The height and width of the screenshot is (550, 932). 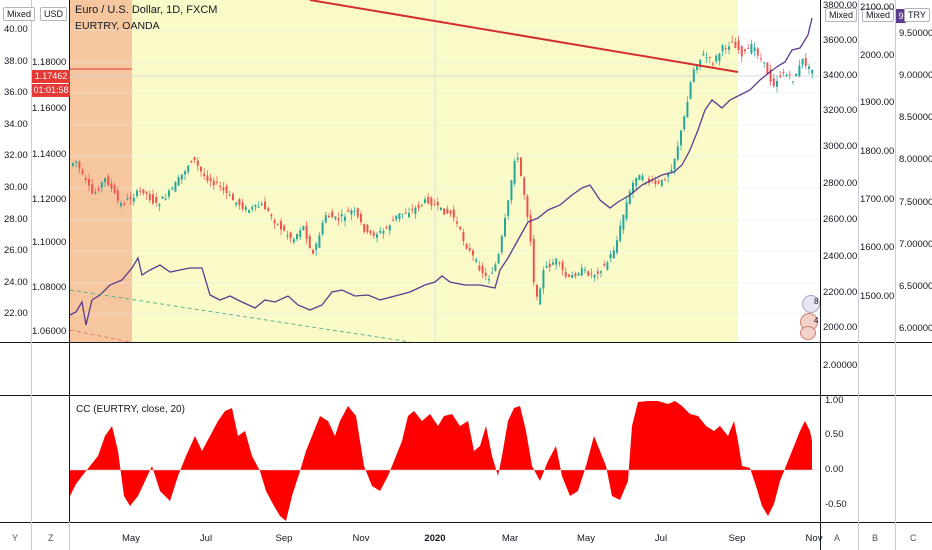 I want to click on right-scale-mode-2: Mixed, so click(x=878, y=15).